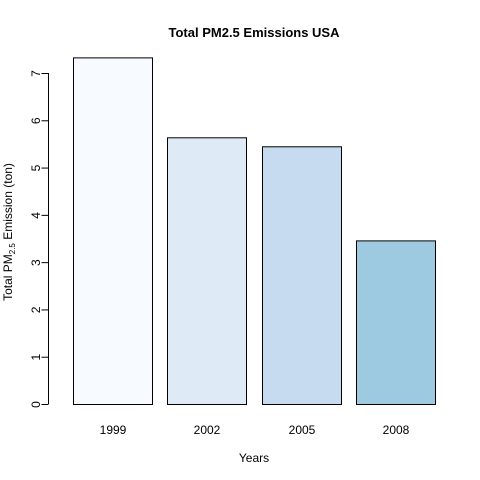 Image resolution: width=480 pixels, height=480 pixels. What do you see at coordinates (8, 203) in the screenshot?
I see `y-axis-label-suffix: Emission (ton)` at bounding box center [8, 203].